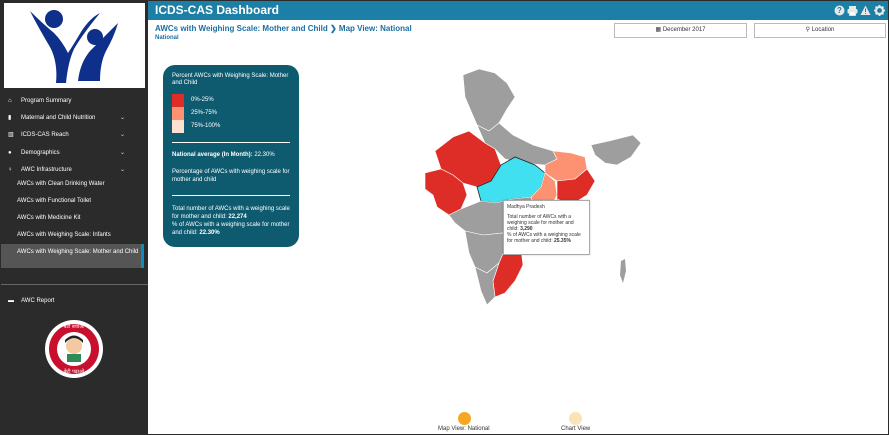  Describe the element at coordinates (533, 187) in the screenshot. I see `india-map` at that location.